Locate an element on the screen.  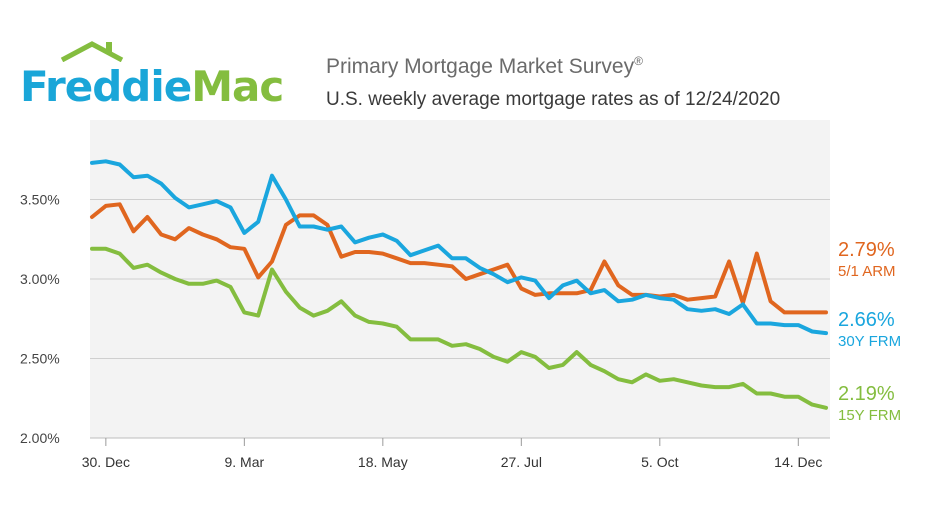
series-end-value: 2.66% is located at coordinates (866, 320).